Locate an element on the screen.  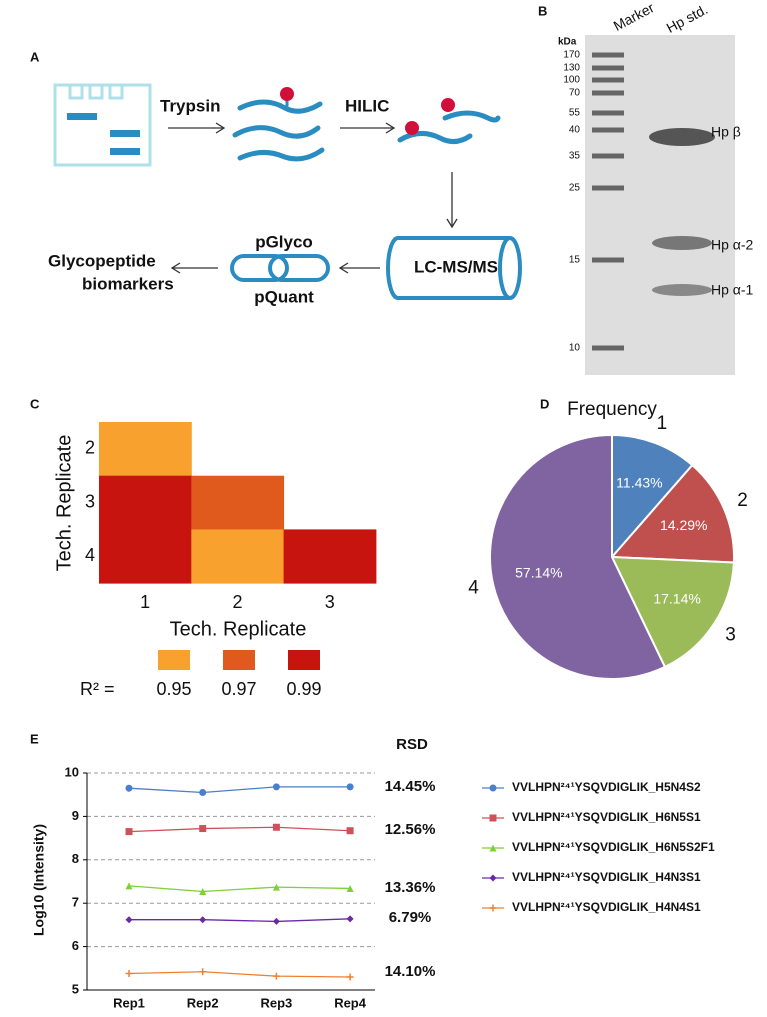
chain-link is located at coordinates (259, 268).